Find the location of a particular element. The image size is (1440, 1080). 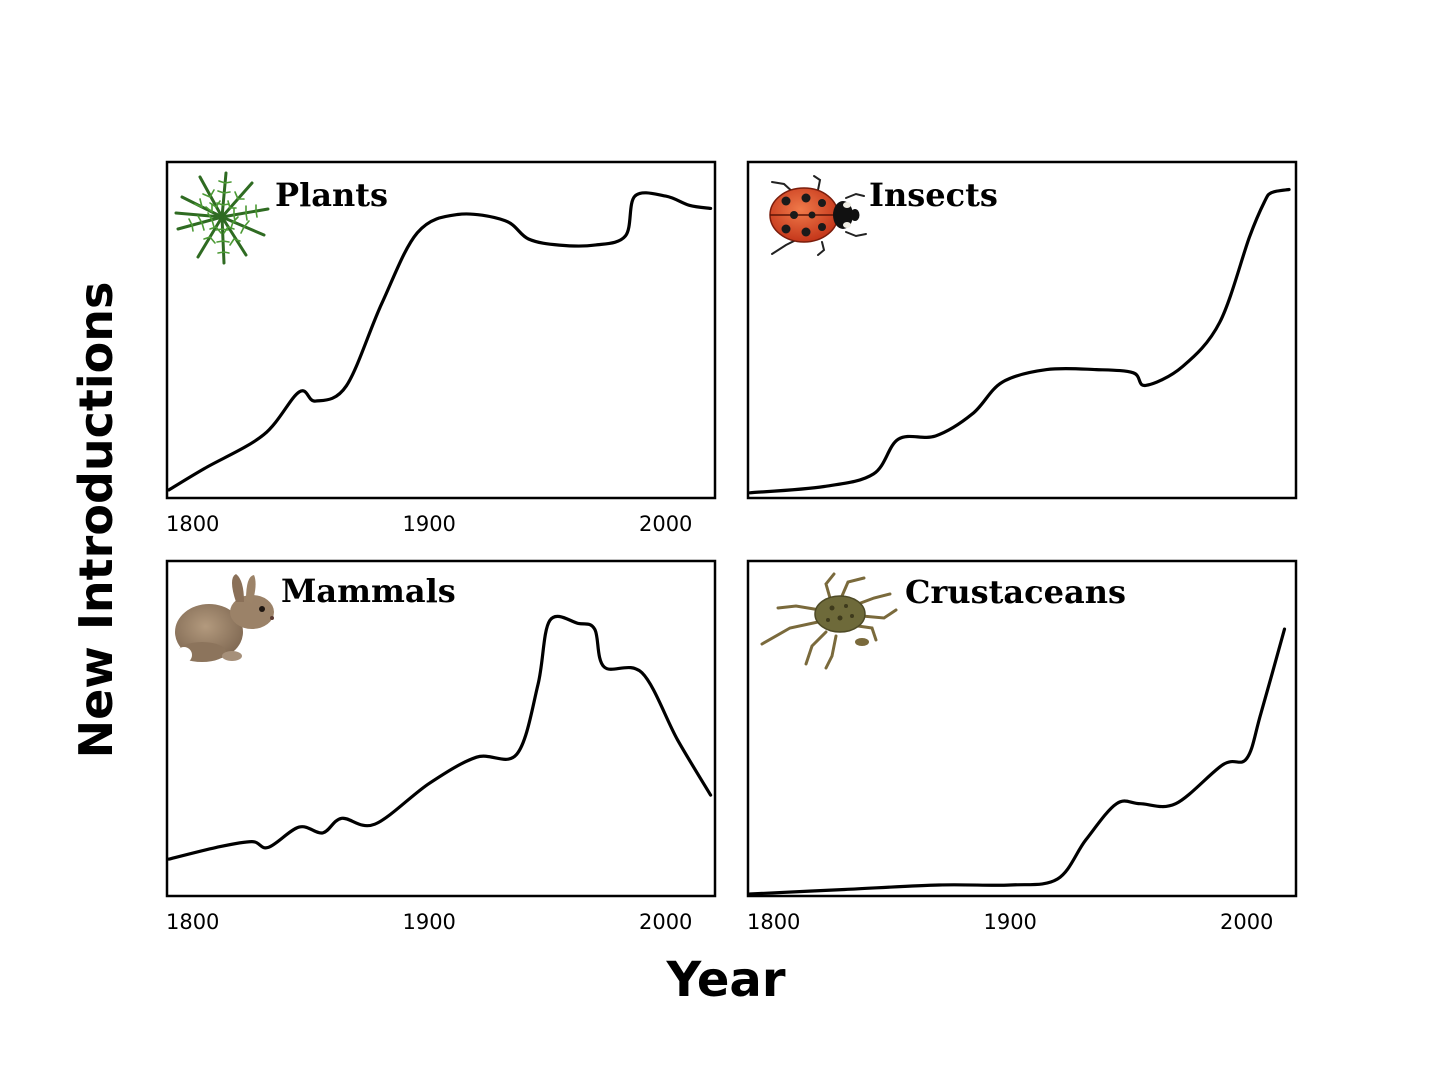

crustaceans-title: Crustaceans is located at coordinates (1015, 592).